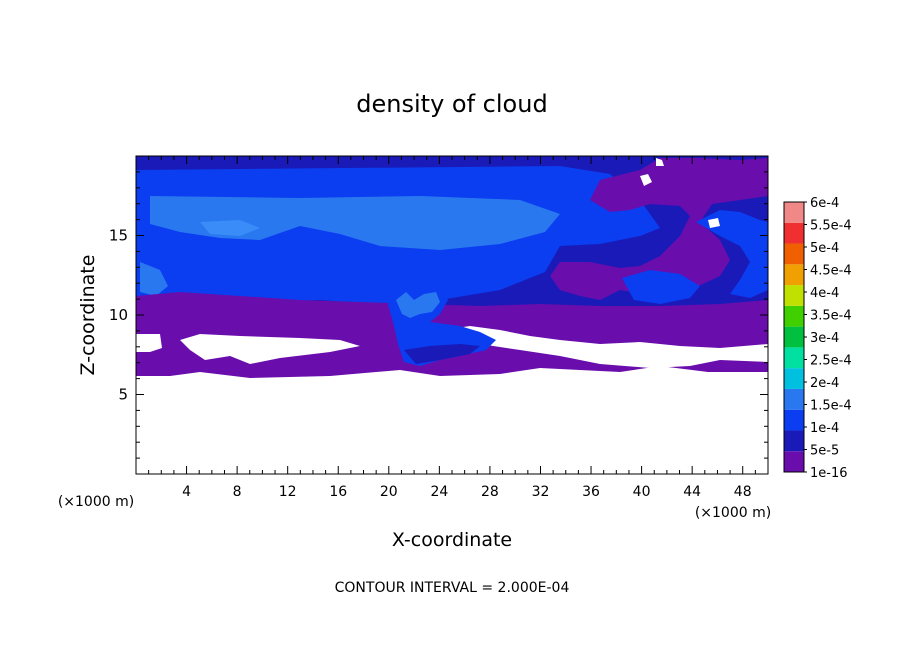 This screenshot has height=654, width=904. What do you see at coordinates (831, 316) in the screenshot?
I see `colorbar-label: 3.5e-4` at bounding box center [831, 316].